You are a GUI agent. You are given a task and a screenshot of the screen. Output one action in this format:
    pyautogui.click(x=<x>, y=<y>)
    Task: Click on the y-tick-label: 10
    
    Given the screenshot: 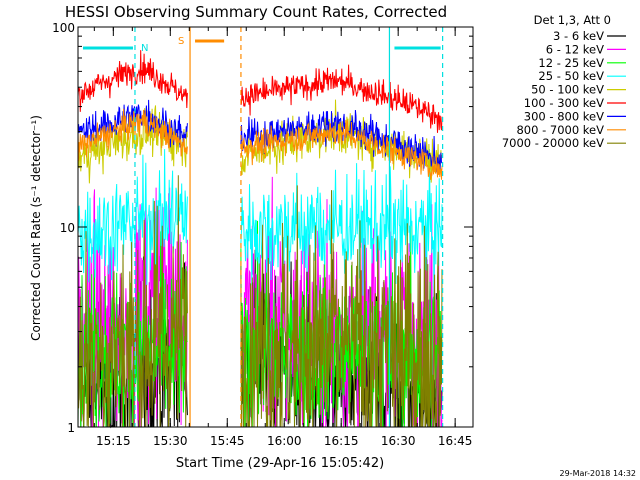 What is the action you would take?
    pyautogui.click(x=67, y=228)
    